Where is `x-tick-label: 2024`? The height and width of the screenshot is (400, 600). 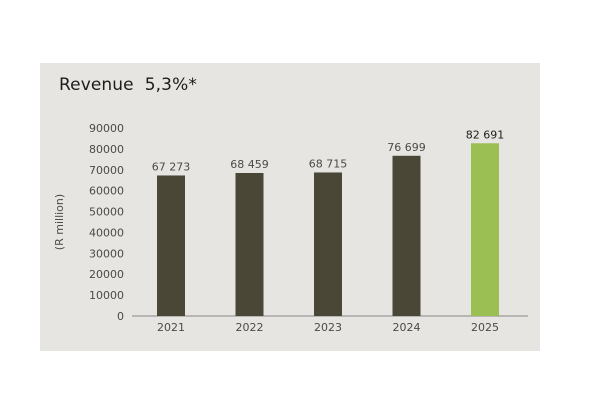 x-tick-label: 2024 is located at coordinates (407, 327).